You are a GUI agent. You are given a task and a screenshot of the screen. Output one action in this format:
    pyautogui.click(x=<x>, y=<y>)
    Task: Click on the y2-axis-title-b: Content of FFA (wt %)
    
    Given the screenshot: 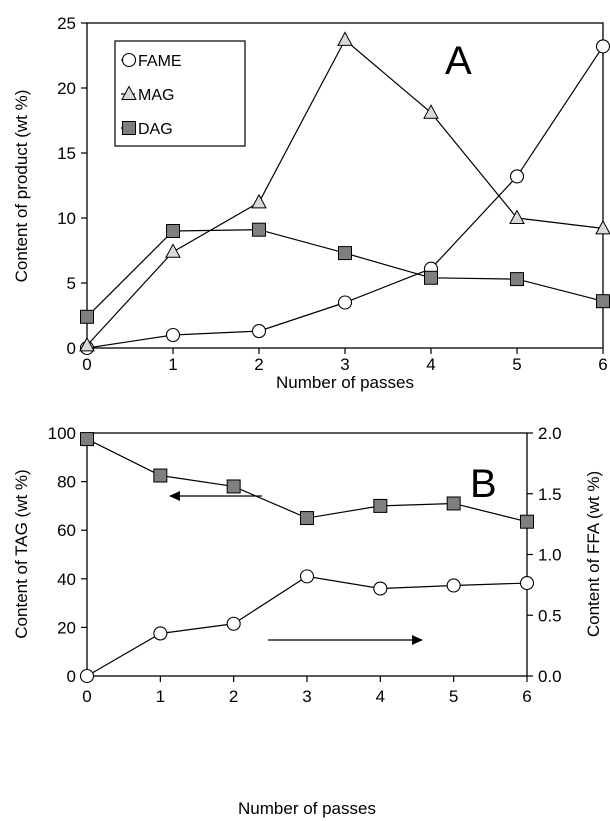 What is the action you would take?
    pyautogui.click(x=593, y=554)
    